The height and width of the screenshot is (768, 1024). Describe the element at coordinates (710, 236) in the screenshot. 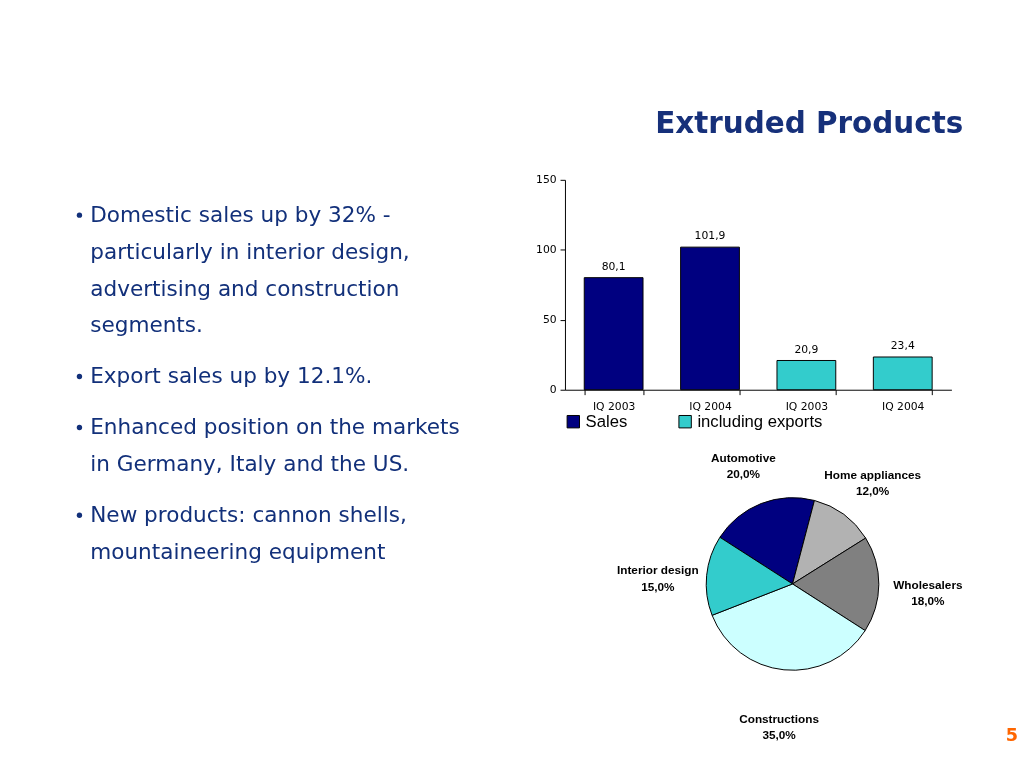

I see `data-label: 101,9` at that location.